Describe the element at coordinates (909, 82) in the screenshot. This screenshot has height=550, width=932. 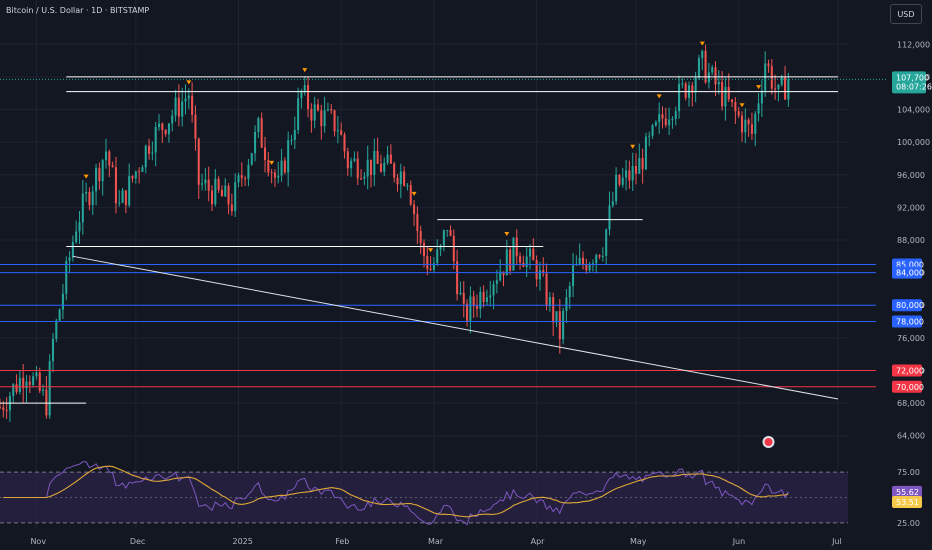
I see `current-price-tag` at that location.